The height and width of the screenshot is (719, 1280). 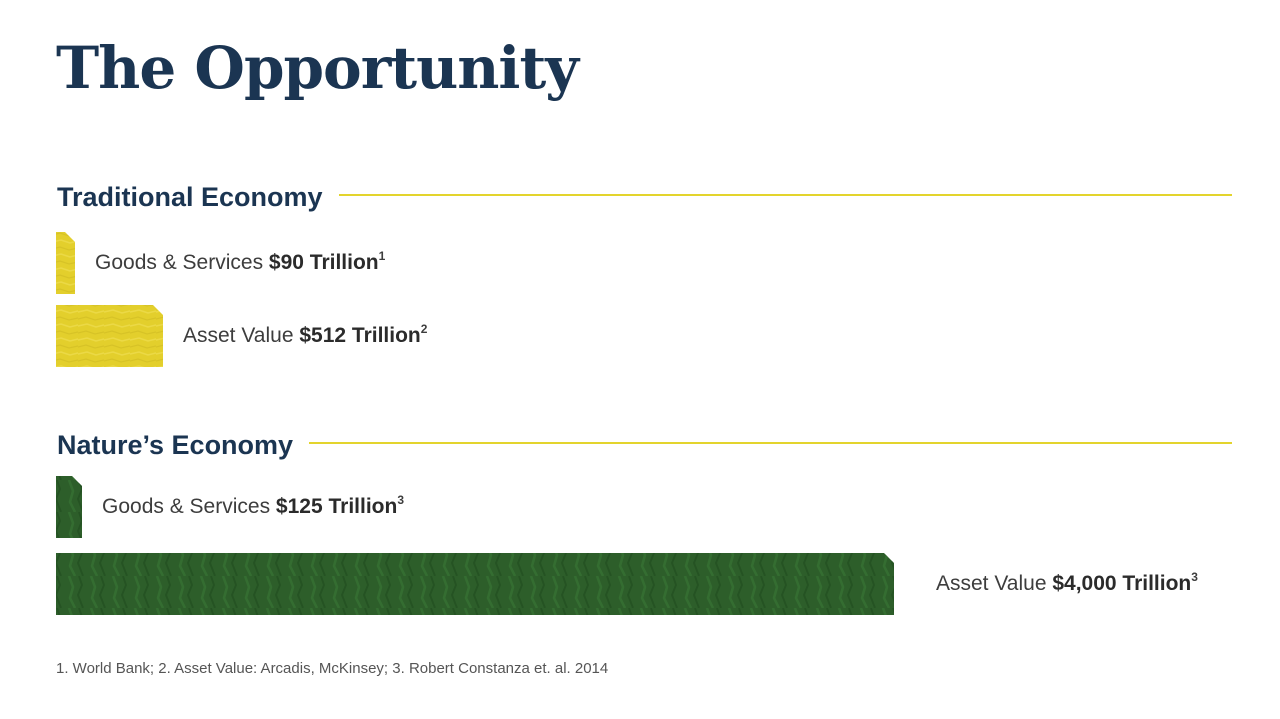 I want to click on footnote-marker: 2, so click(x=424, y=329).